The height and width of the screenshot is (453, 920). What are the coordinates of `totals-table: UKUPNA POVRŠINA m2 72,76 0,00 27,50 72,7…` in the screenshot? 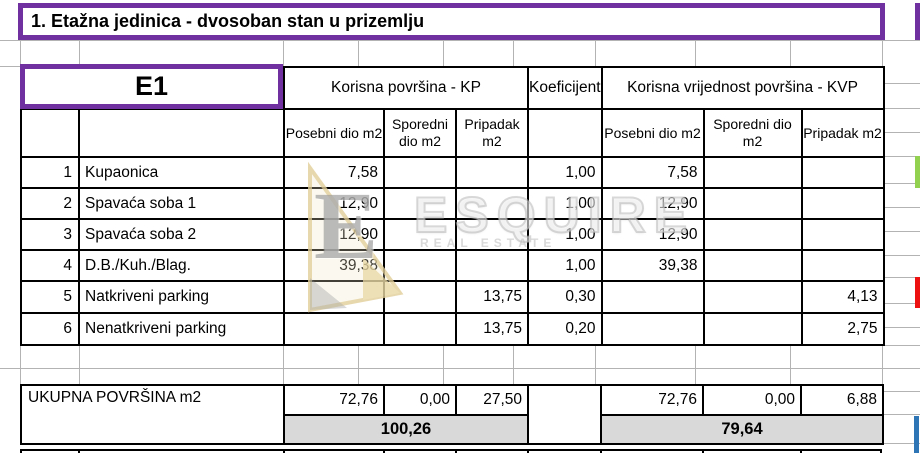 It's located at (452, 414).